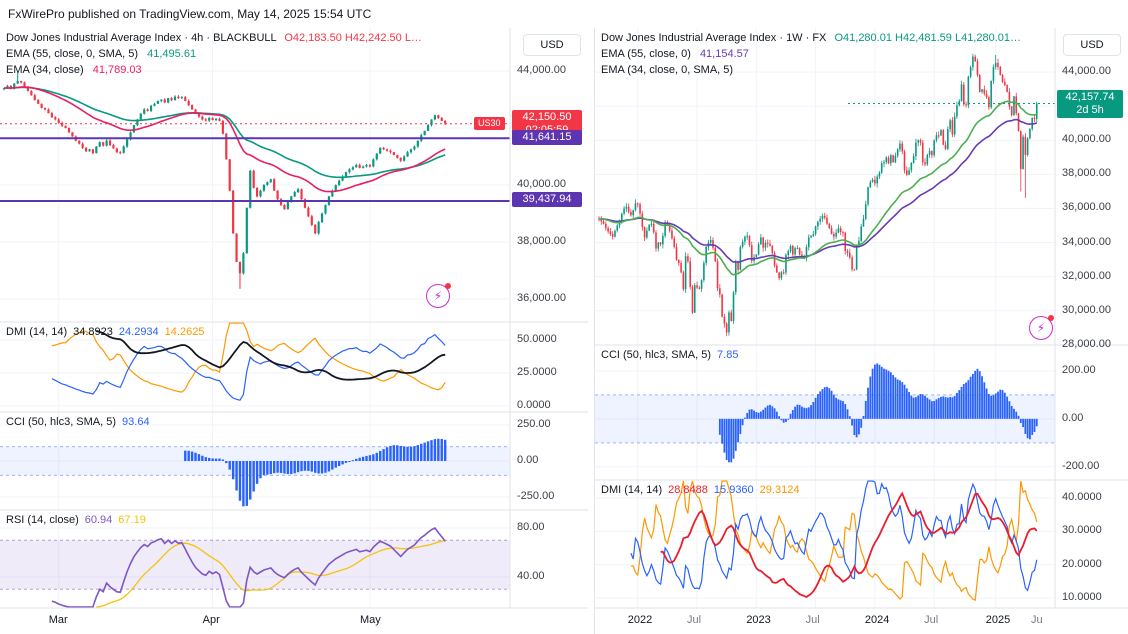  Describe the element at coordinates (1082, 563) in the screenshot. I see `axis-tick-label: 20.0000` at that location.